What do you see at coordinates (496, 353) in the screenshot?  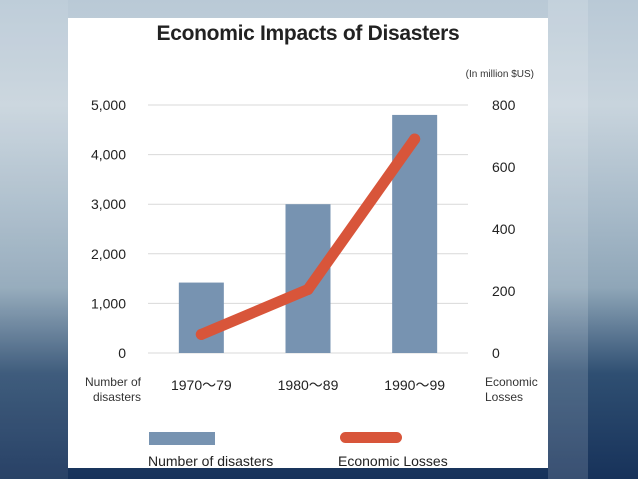 I see `right-tick-label: 0` at bounding box center [496, 353].